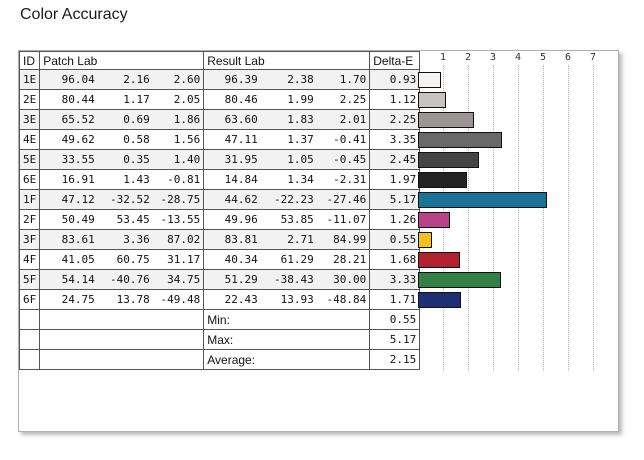 This screenshot has height=460, width=644. Describe the element at coordinates (125, 199) in the screenshot. I see `patch-a: -32.52` at that location.